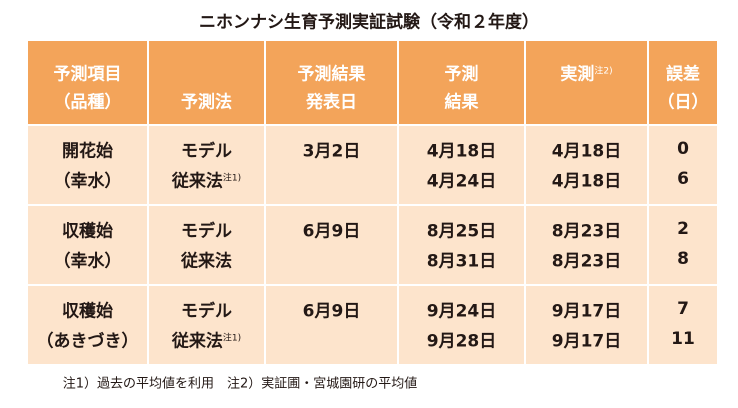  I want to click on item-text: （あきづき）, so click(87, 341).